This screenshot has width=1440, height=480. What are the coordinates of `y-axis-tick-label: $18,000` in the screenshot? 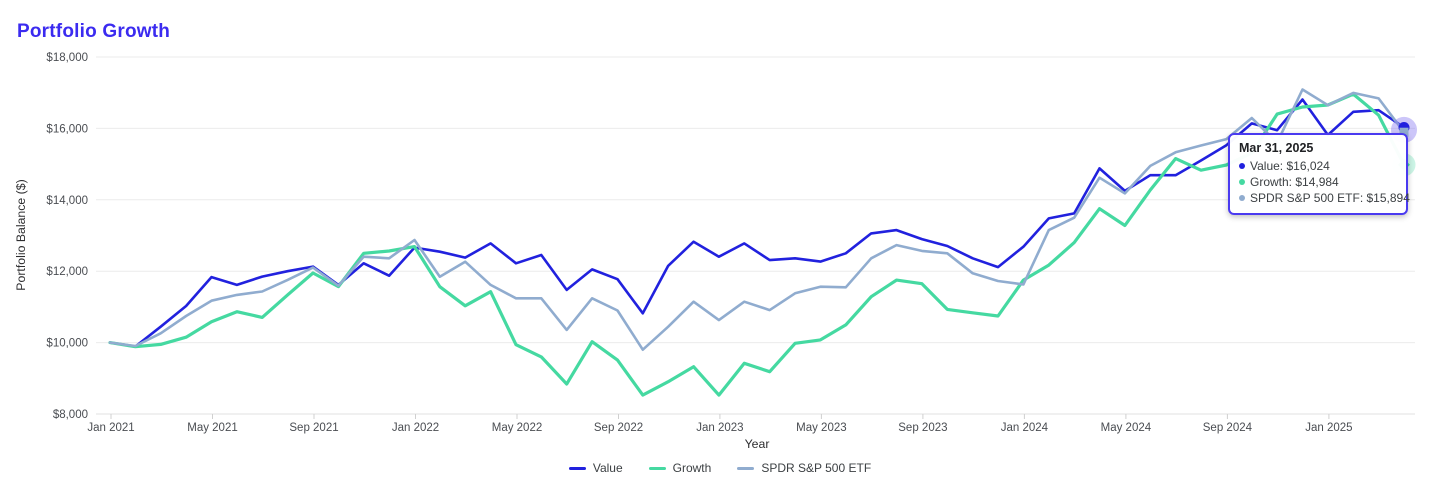 It's located at (67, 58).